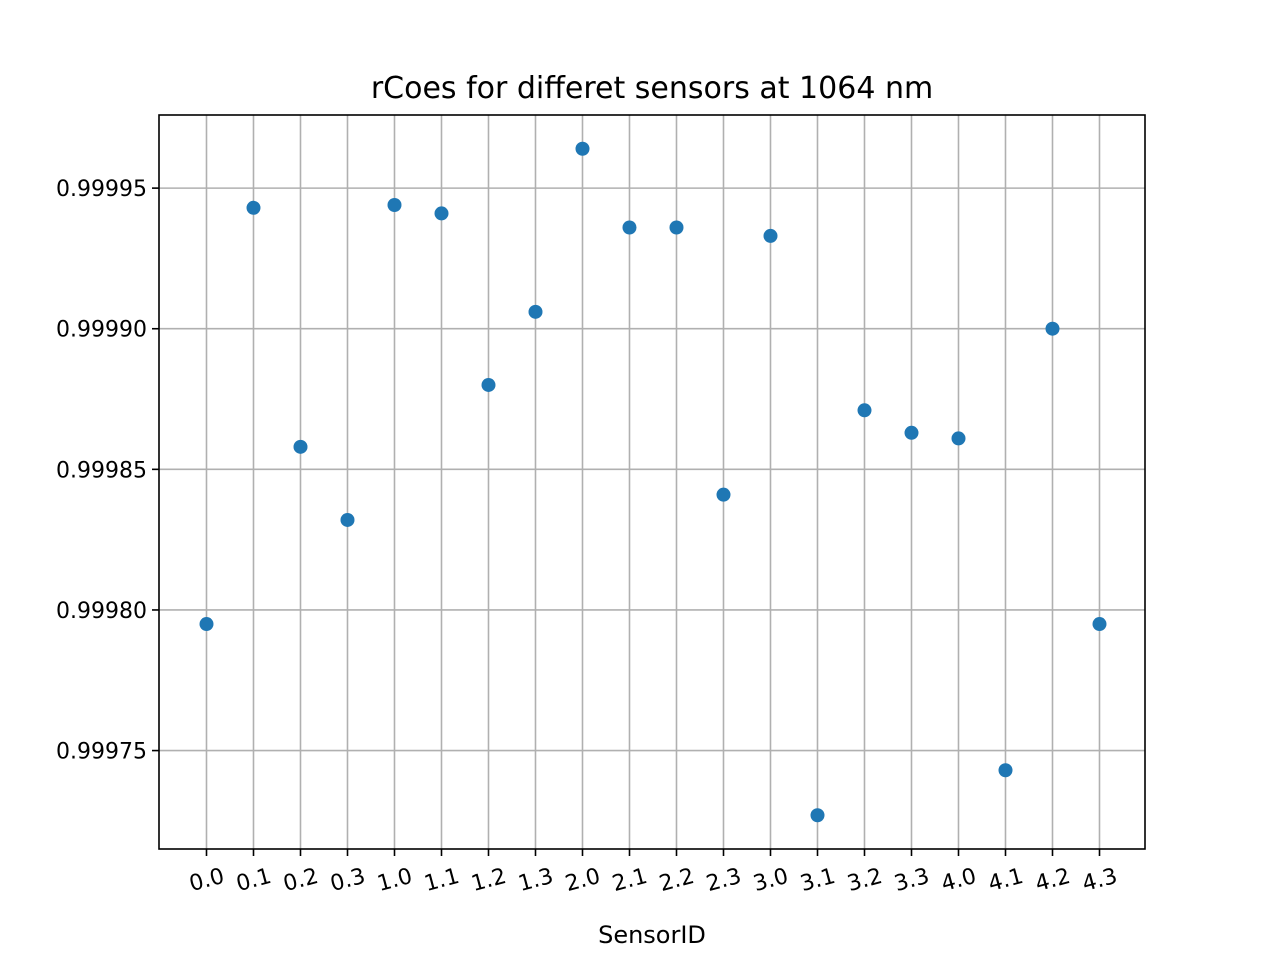 This screenshot has width=1273, height=955. I want to click on y-tick-label: 0.99990, so click(101, 330).